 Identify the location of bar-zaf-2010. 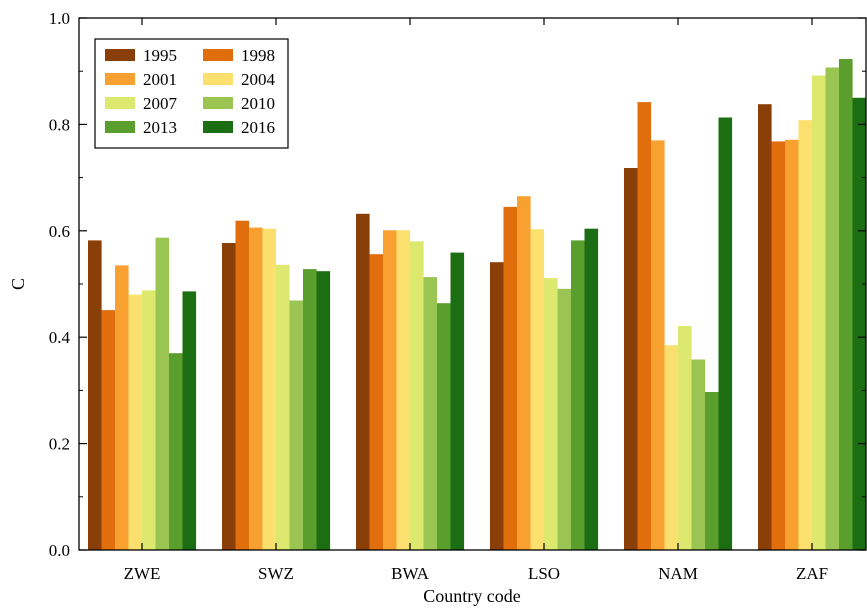
(832, 308).